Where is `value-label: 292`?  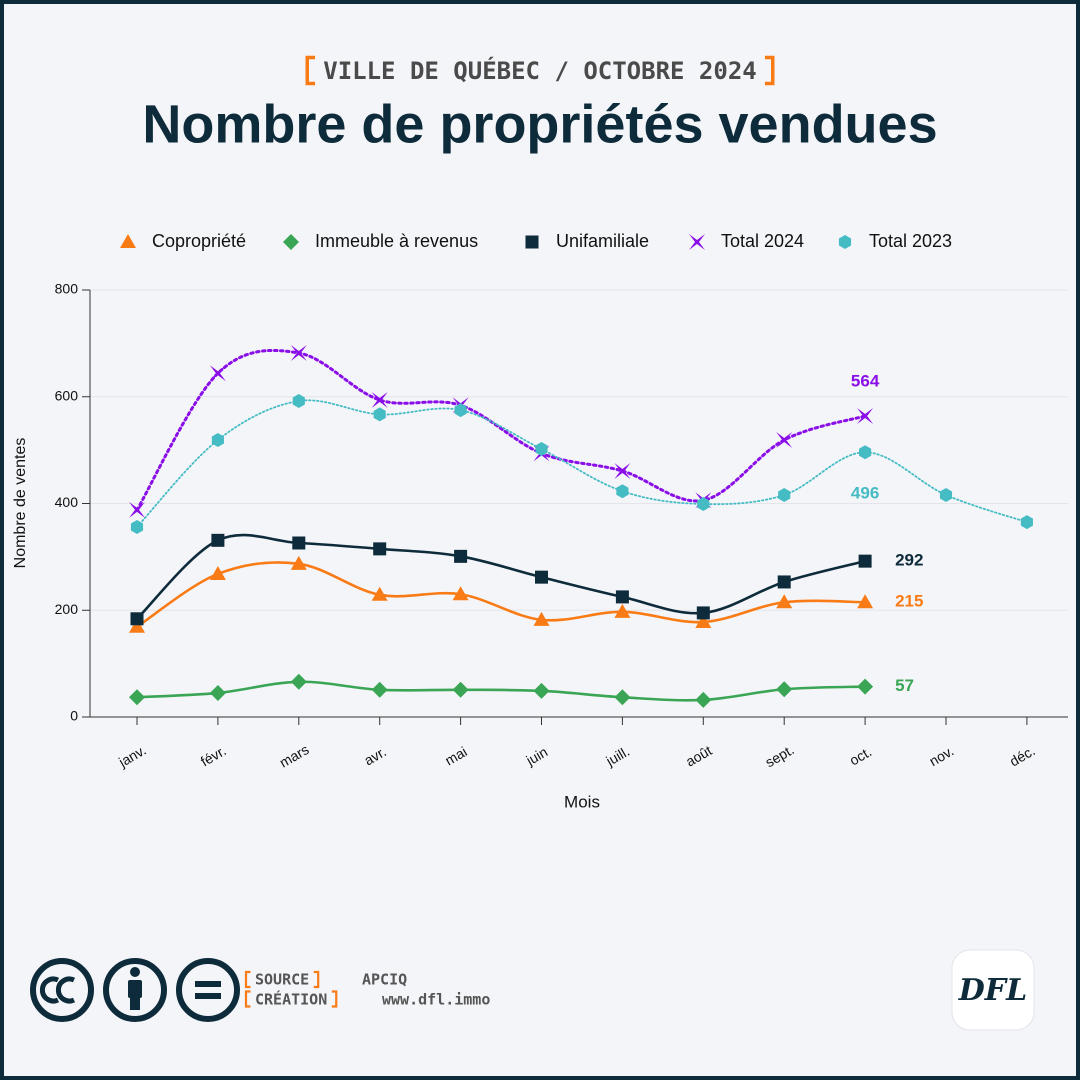
value-label: 292 is located at coordinates (909, 560).